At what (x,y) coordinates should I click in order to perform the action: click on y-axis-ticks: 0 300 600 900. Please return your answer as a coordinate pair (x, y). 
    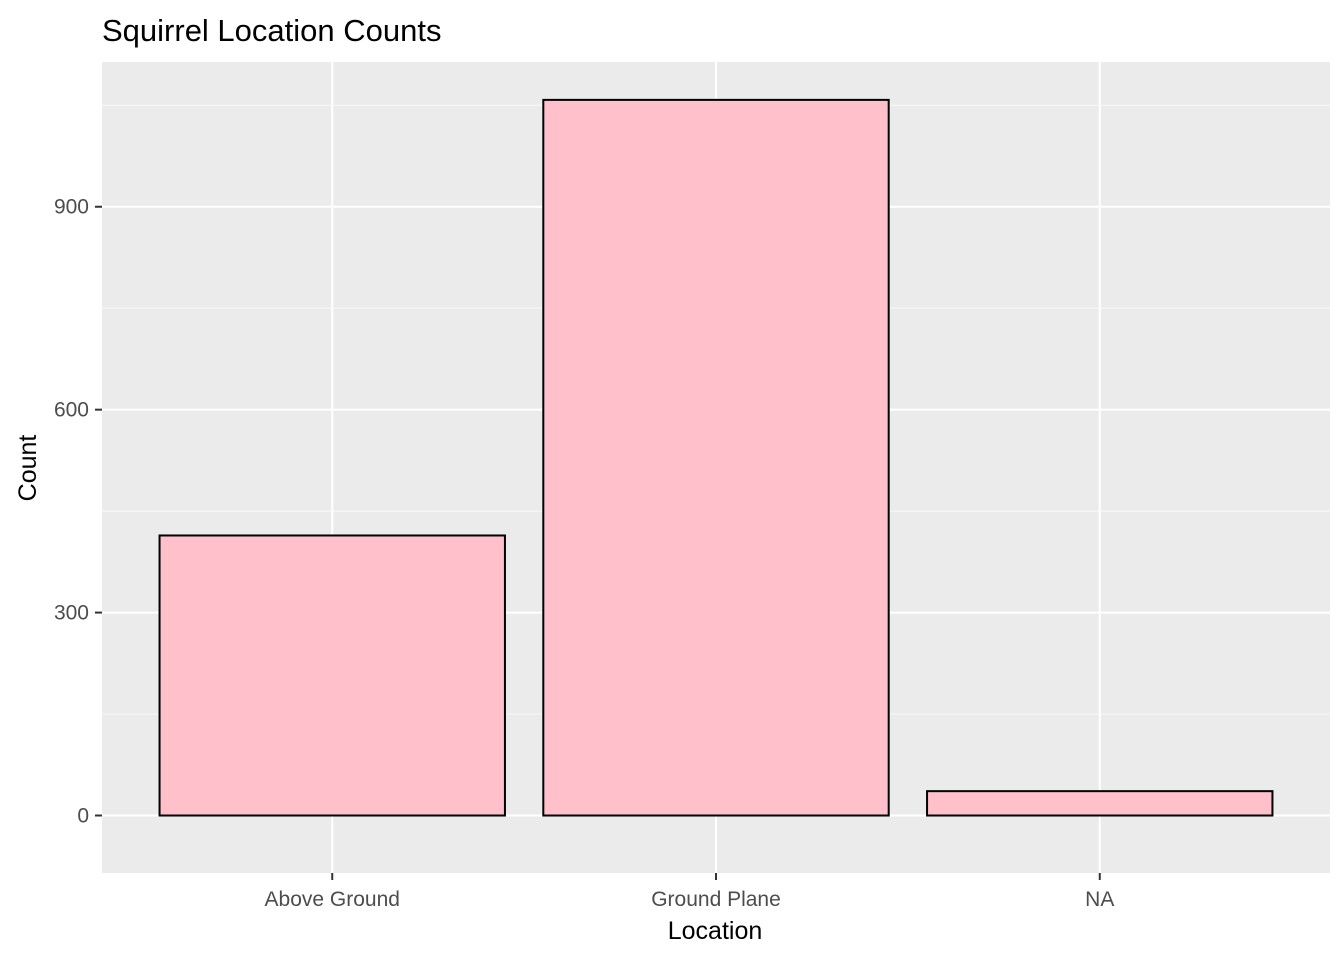
    Looking at the image, I should click on (78, 512).